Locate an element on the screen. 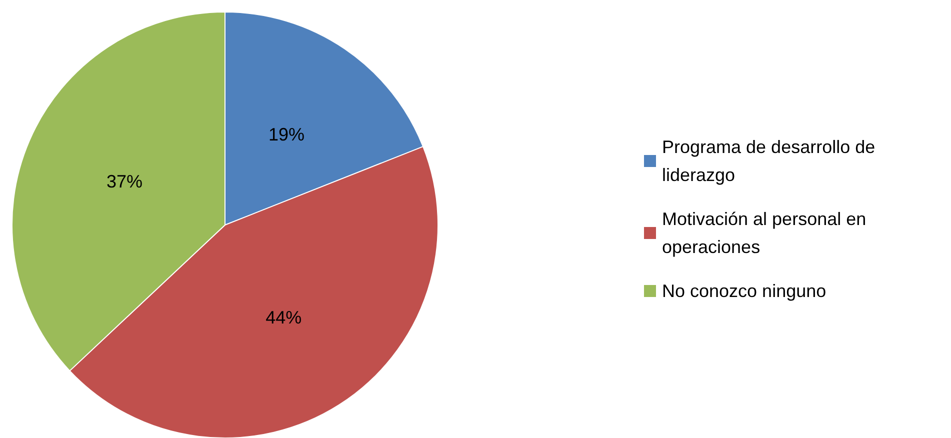  data-label: 19% is located at coordinates (286, 134).